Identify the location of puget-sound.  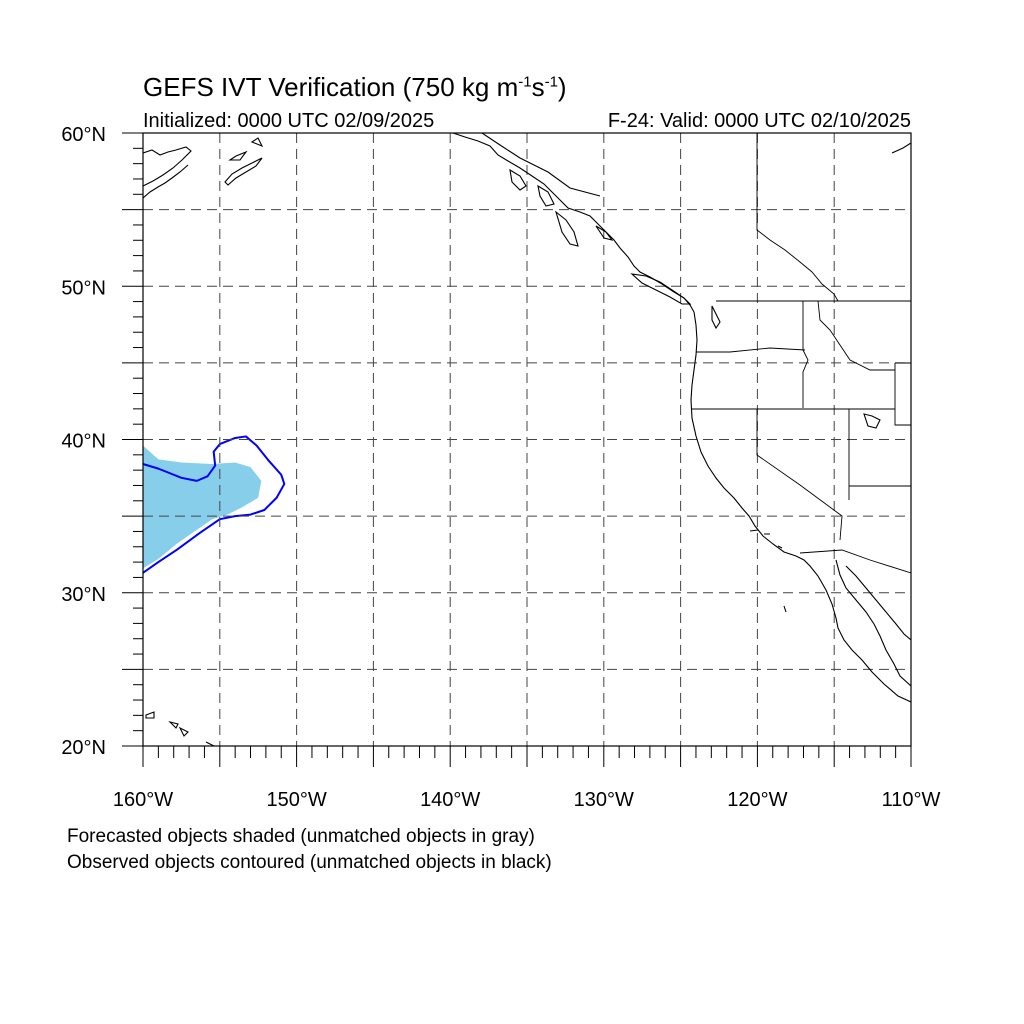
(716, 317).